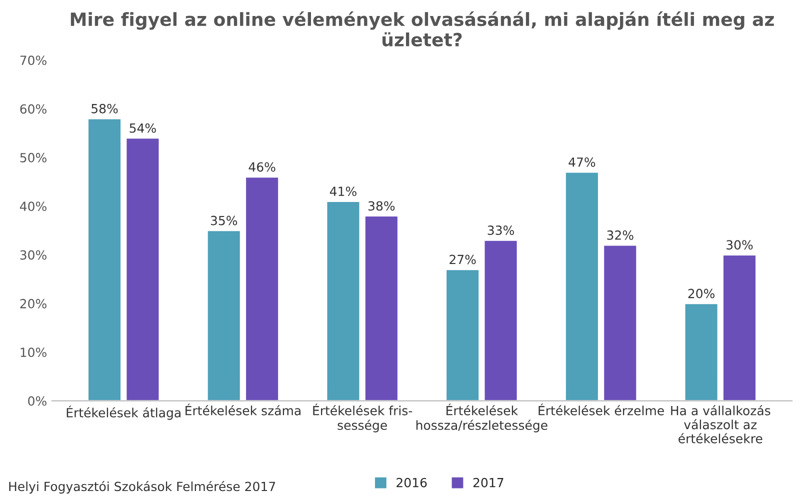  I want to click on y-tick-label: 20%, so click(33, 303).